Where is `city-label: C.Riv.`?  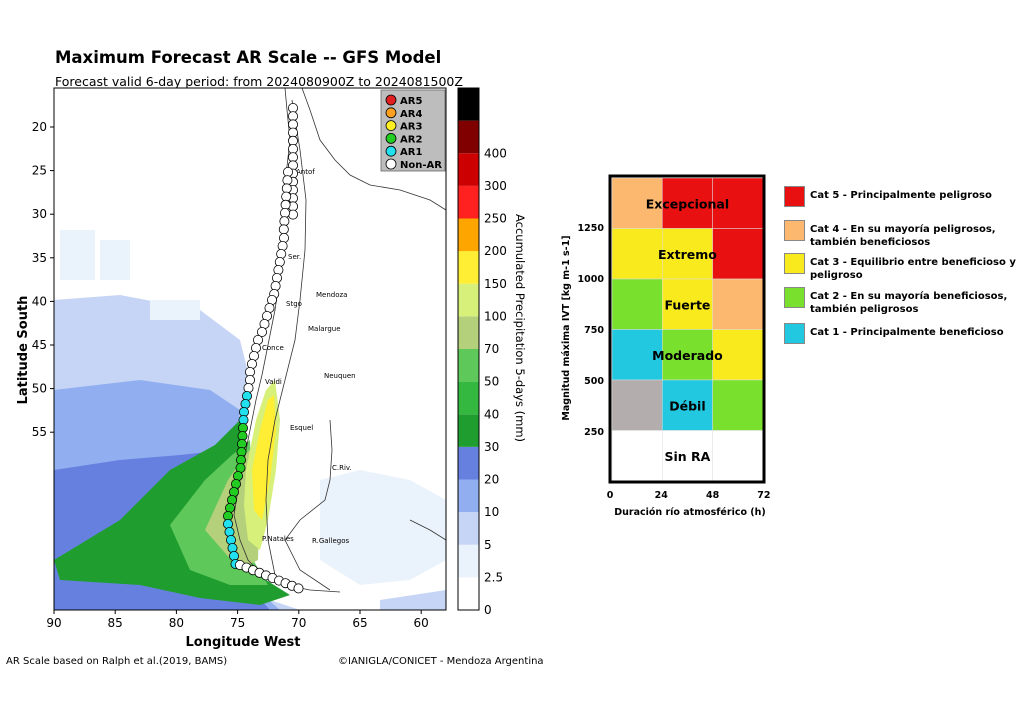 city-label: C.Riv. is located at coordinates (342, 468).